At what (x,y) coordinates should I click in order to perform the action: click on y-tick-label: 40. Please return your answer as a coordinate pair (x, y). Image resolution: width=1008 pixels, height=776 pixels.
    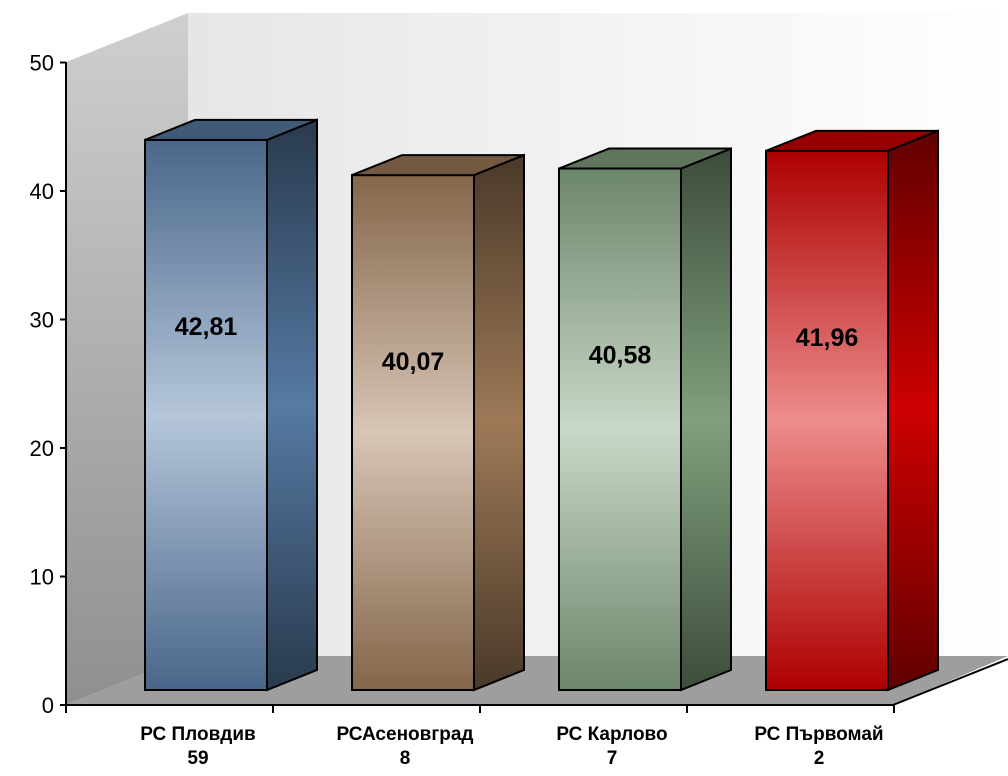
    Looking at the image, I should click on (42, 191).